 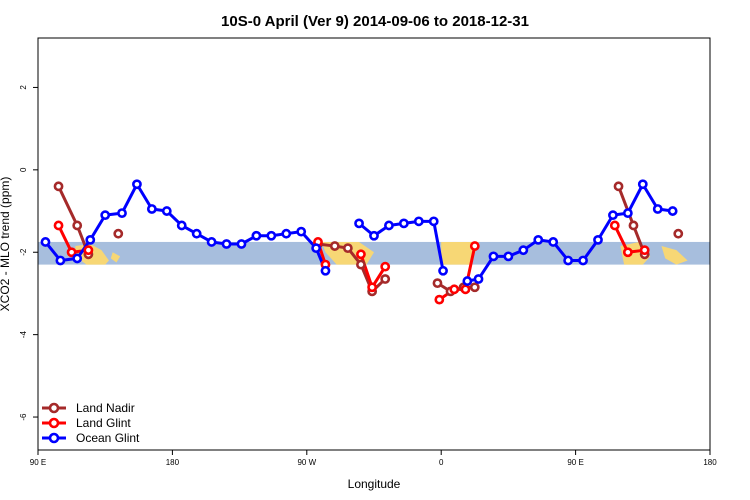 What do you see at coordinates (108, 438) in the screenshot?
I see `legend-label-ocean-glint: Ocean Glint` at bounding box center [108, 438].